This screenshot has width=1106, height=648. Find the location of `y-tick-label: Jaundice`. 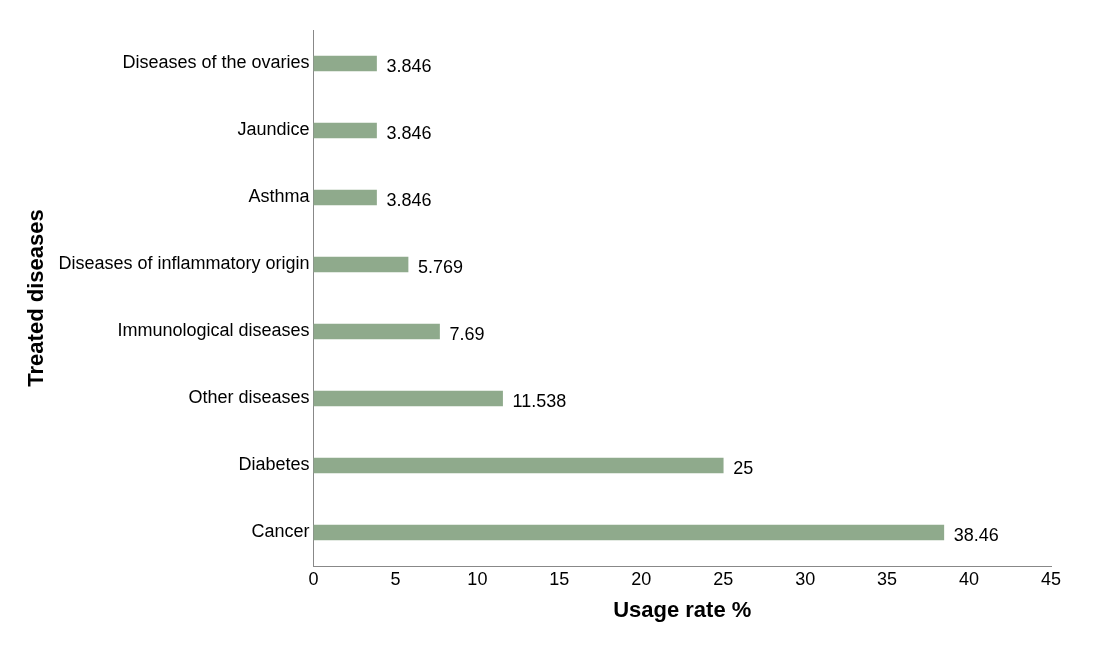

y-tick-label: Jaundice is located at coordinates (273, 129).